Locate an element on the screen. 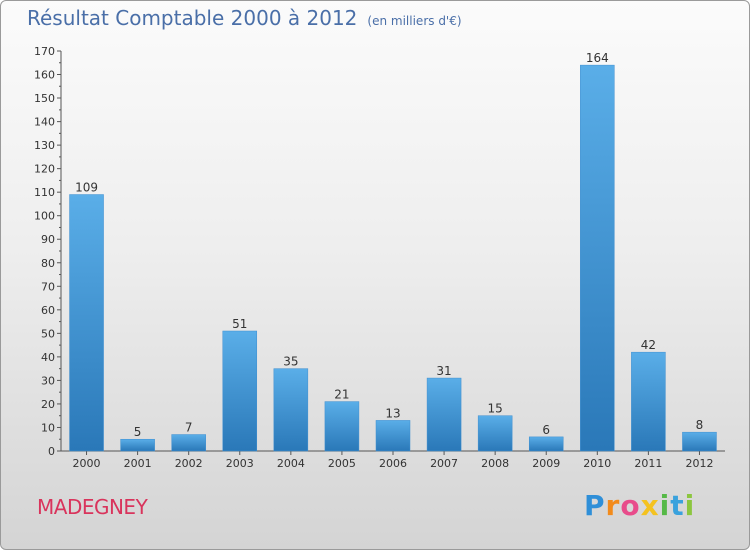  y-tick-label: 100 is located at coordinates (44, 216).